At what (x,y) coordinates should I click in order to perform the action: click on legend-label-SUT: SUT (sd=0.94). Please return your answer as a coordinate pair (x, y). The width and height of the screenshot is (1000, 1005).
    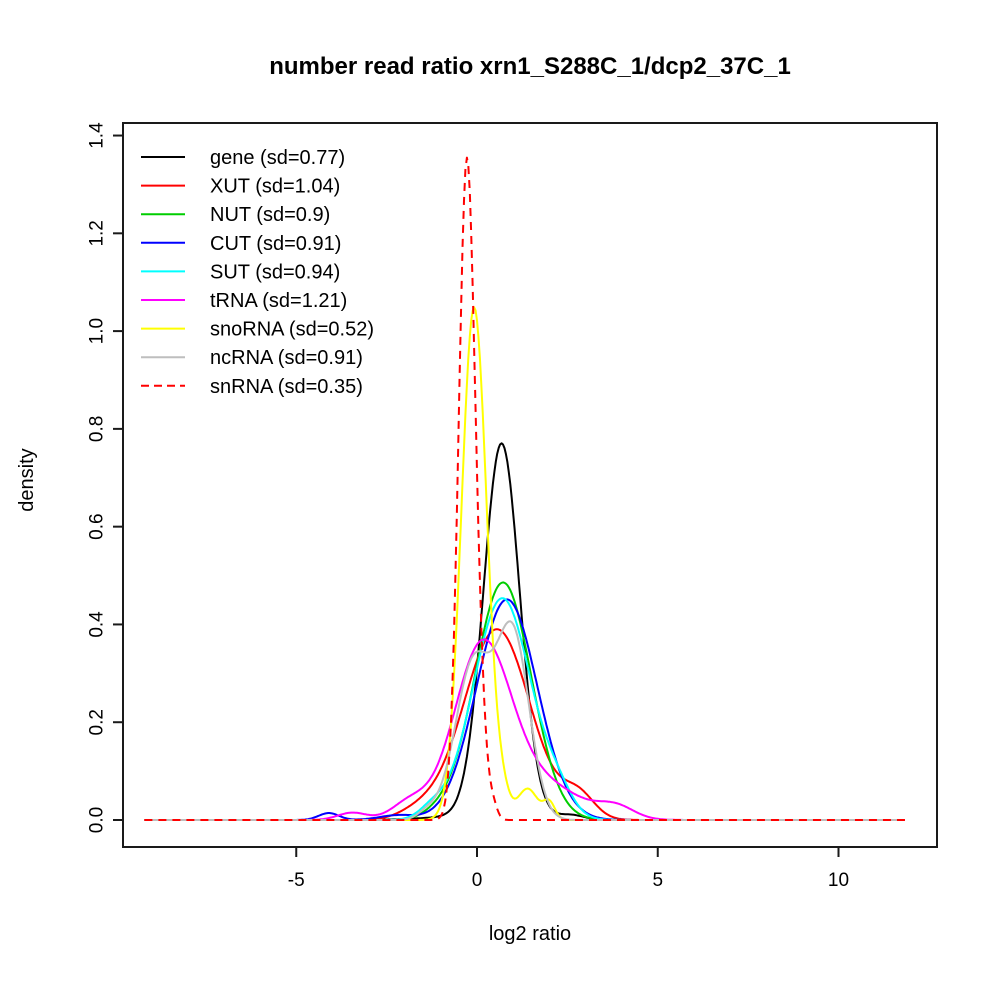
    Looking at the image, I should click on (275, 272).